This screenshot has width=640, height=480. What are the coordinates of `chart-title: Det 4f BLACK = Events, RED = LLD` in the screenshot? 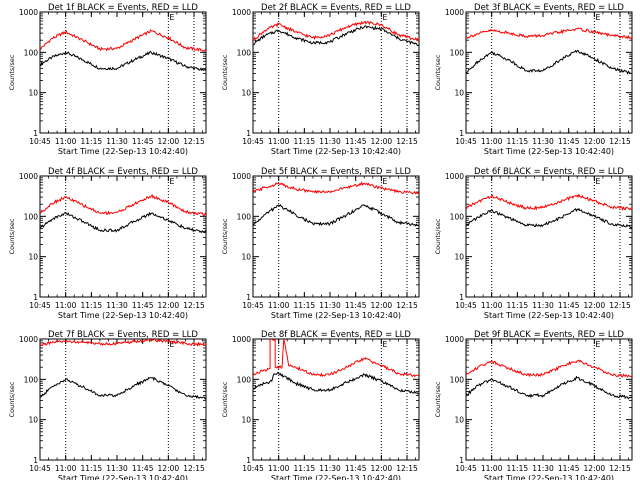 It's located at (123, 172).